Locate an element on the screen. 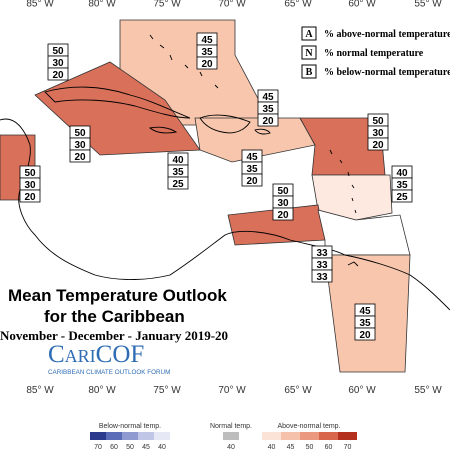 This screenshot has width=450, height=450. longitude-labels-bottom: 85° W 80° W 75° W 70° W 65° W 60° W 55° W is located at coordinates (234, 390).